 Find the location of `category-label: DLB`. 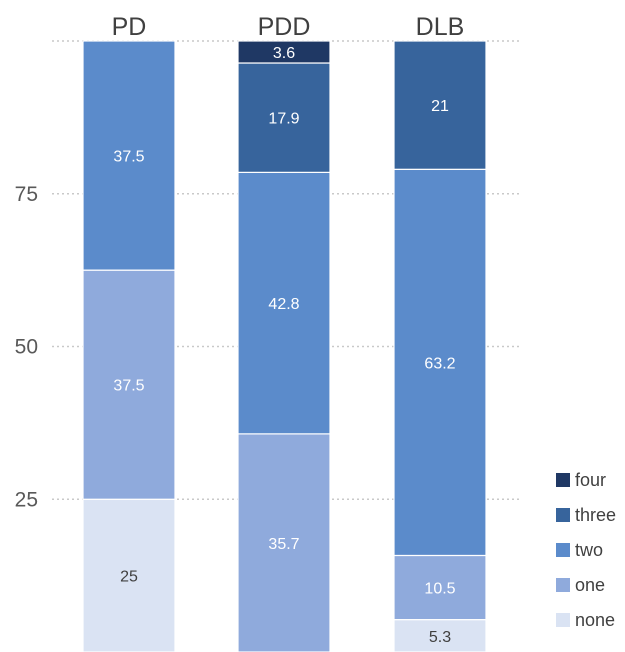

category-label: DLB is located at coordinates (440, 27).